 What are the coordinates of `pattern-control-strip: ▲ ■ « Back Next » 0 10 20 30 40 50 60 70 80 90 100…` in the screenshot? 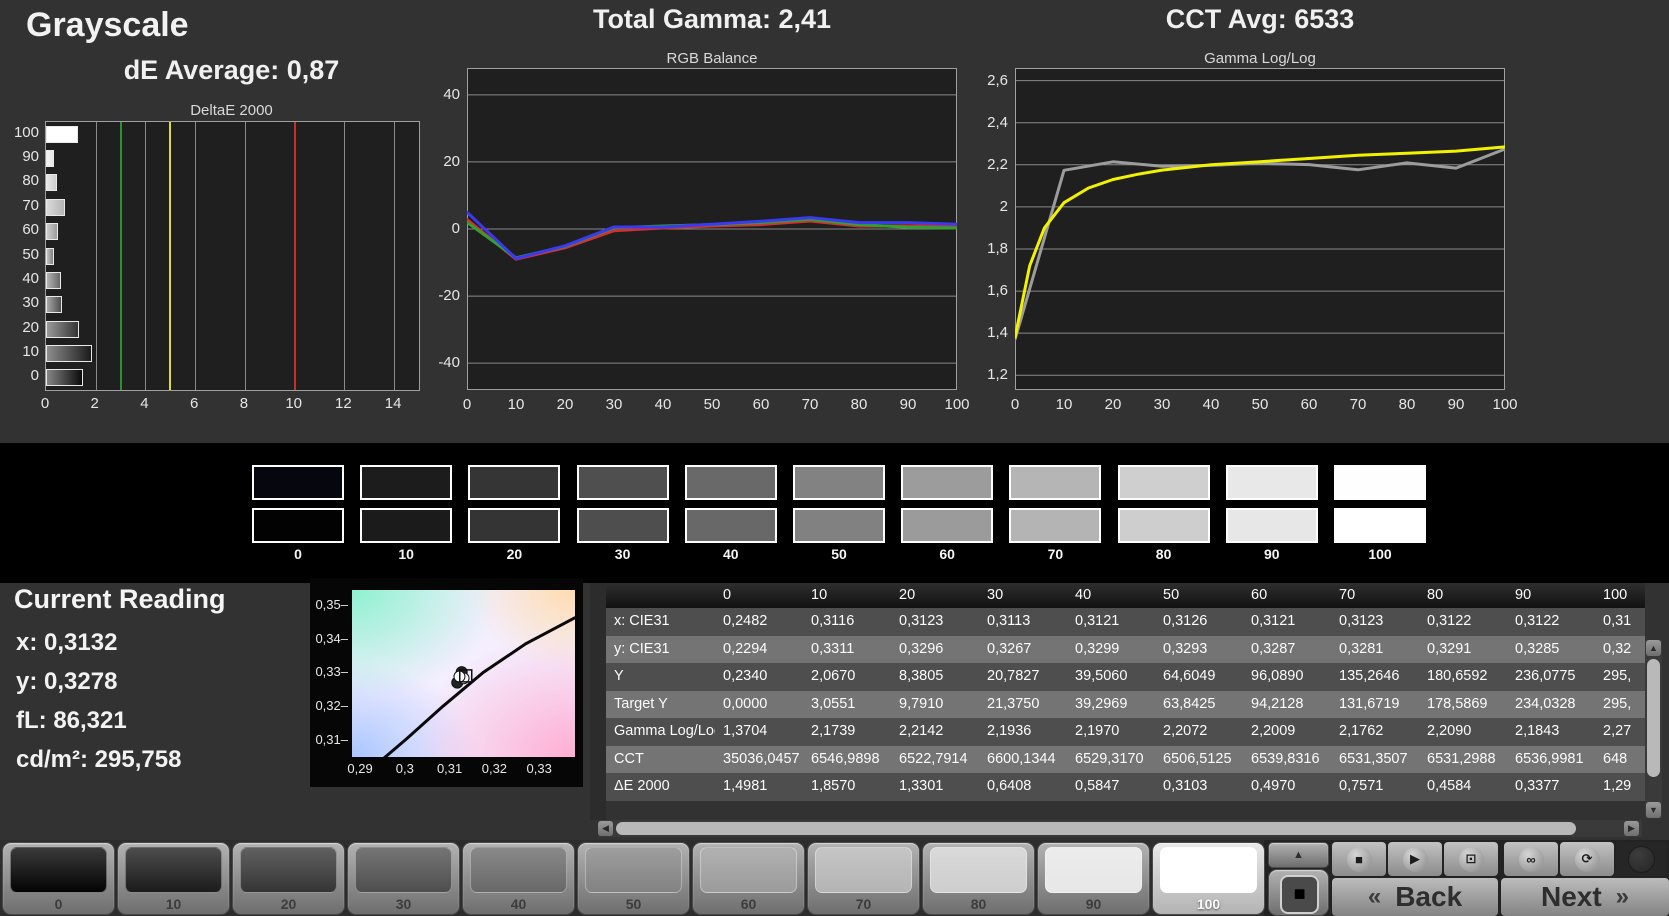 It's located at (834, 878).